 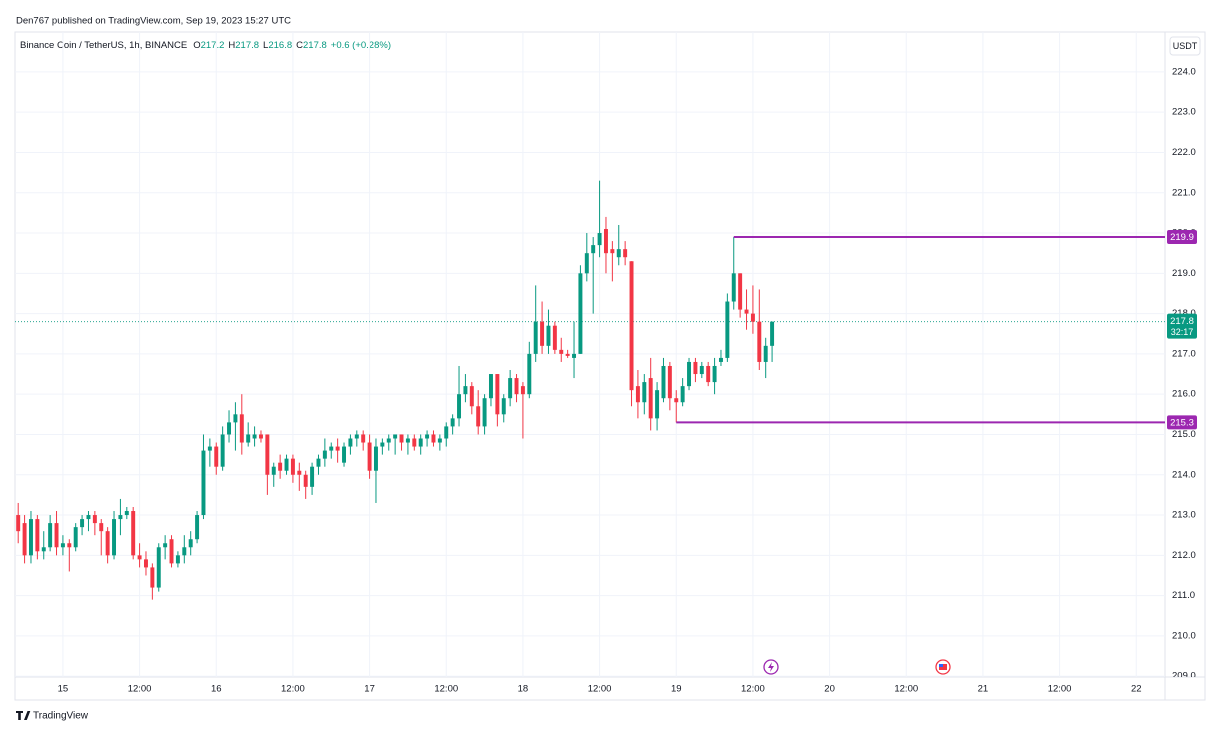 What do you see at coordinates (63, 689) in the screenshot?
I see `x-tick-label: 15` at bounding box center [63, 689].